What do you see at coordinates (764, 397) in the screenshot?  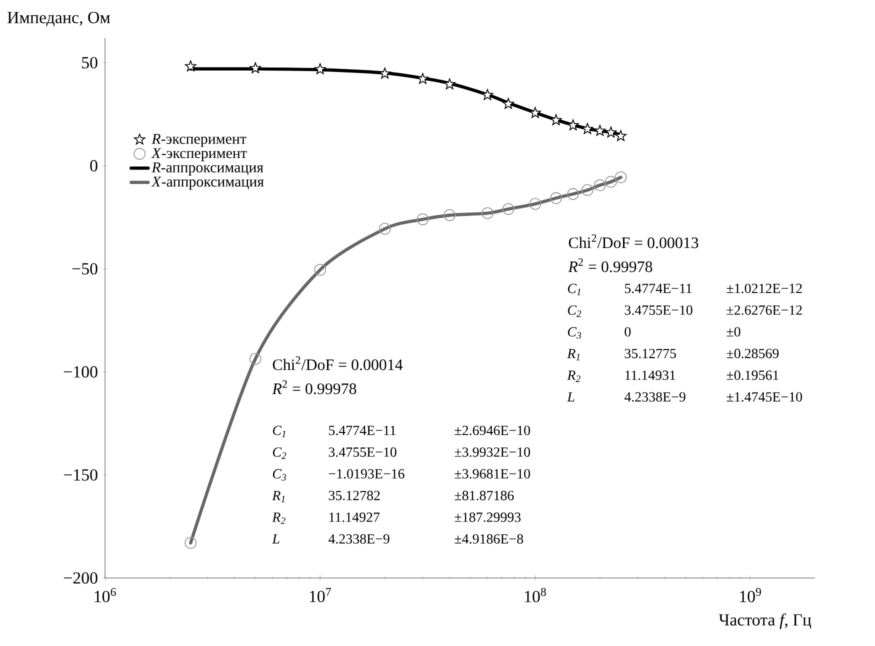 I see `annotation: ±1.4745E−10` at bounding box center [764, 397].